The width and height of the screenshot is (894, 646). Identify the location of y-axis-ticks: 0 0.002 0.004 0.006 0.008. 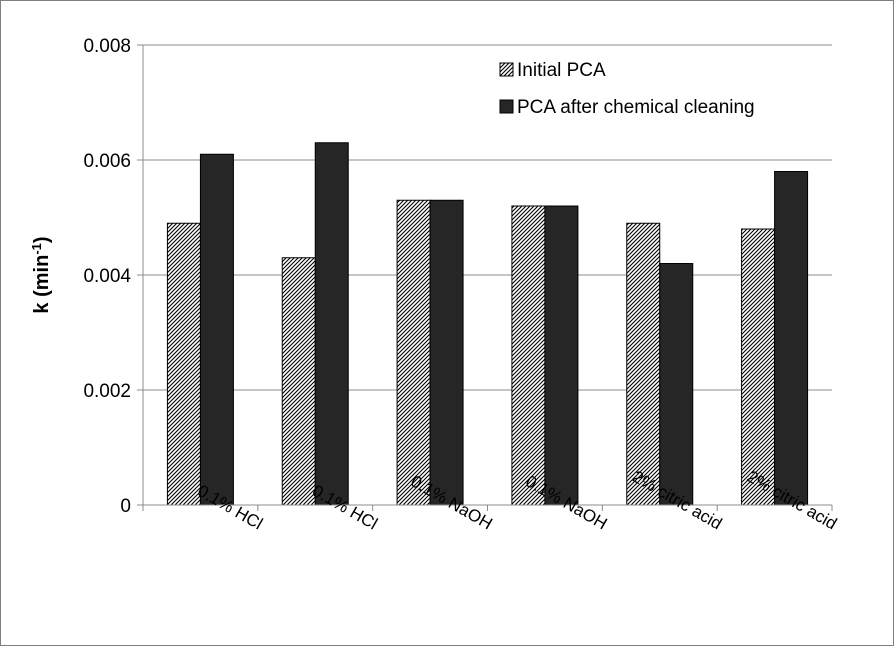
(113, 276).